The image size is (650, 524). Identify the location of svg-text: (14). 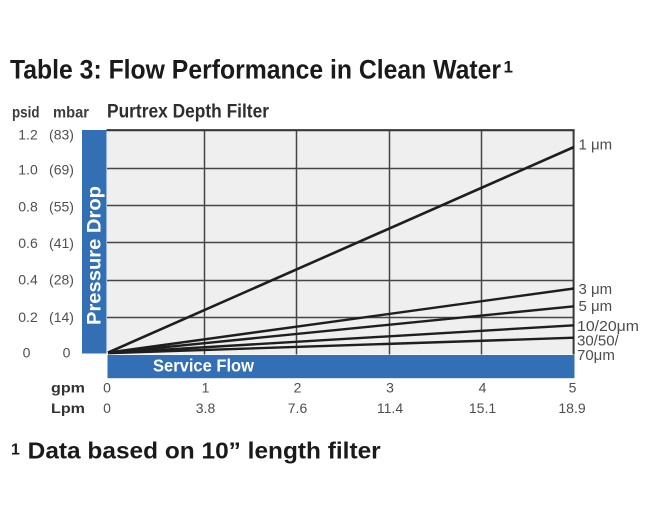
(61, 317).